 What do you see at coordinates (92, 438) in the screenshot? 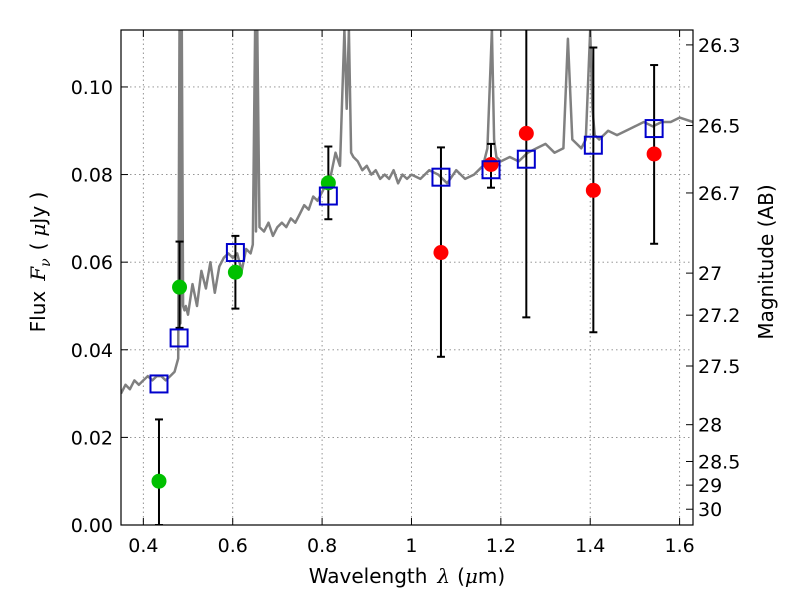
I see `y-tick-label: 0.02` at bounding box center [92, 438].